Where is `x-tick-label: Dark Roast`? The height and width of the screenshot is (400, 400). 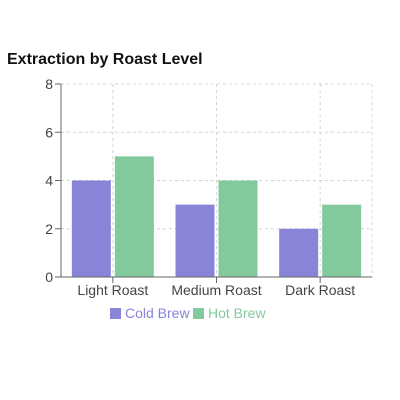
x-tick-label: Dark Roast is located at coordinates (320, 290).